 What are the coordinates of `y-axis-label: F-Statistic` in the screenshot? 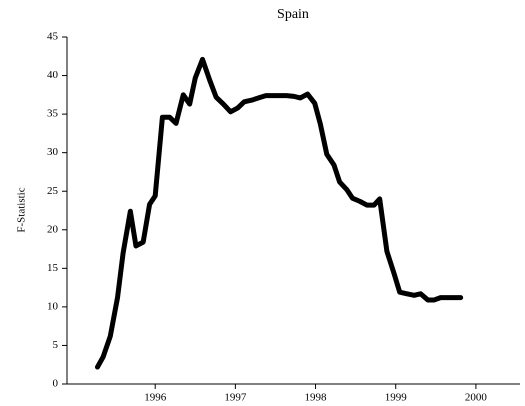 It's located at (22, 209).